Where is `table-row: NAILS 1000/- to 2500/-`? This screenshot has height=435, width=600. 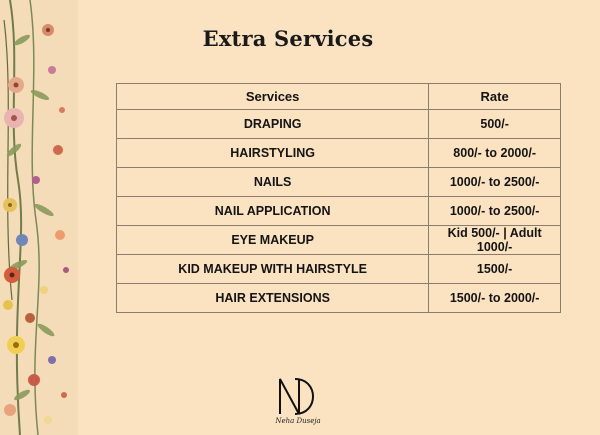 table-row: NAILS 1000/- to 2500/- is located at coordinates (338, 182).